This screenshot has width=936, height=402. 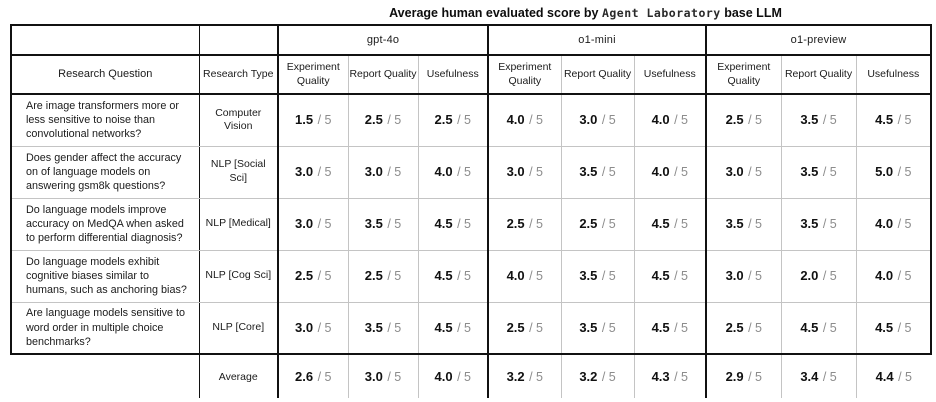 What do you see at coordinates (515, 376) in the screenshot?
I see `score-value: 3.2` at bounding box center [515, 376].